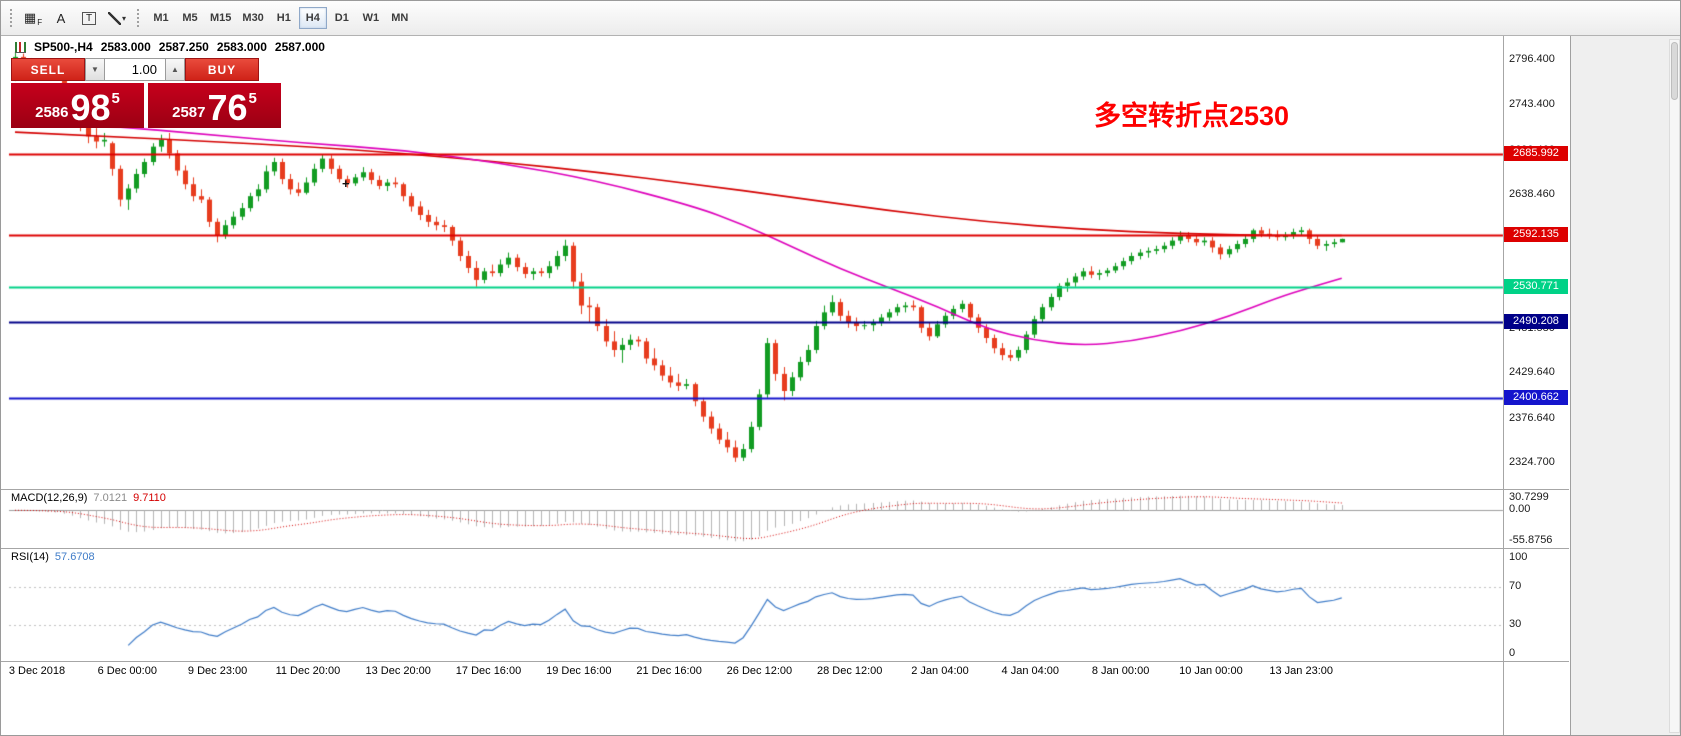 Image resolution: width=1681 pixels, height=736 pixels. Describe the element at coordinates (252, 98) in the screenshot. I see `buy-price-sup: 5` at that location.